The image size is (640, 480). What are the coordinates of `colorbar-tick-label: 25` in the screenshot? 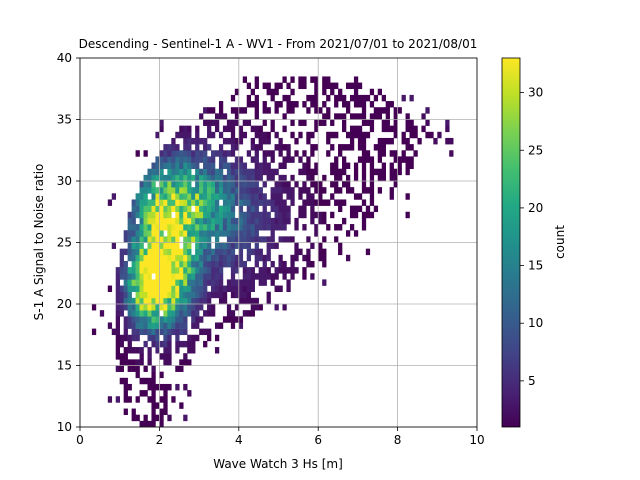 It's located at (535, 150).